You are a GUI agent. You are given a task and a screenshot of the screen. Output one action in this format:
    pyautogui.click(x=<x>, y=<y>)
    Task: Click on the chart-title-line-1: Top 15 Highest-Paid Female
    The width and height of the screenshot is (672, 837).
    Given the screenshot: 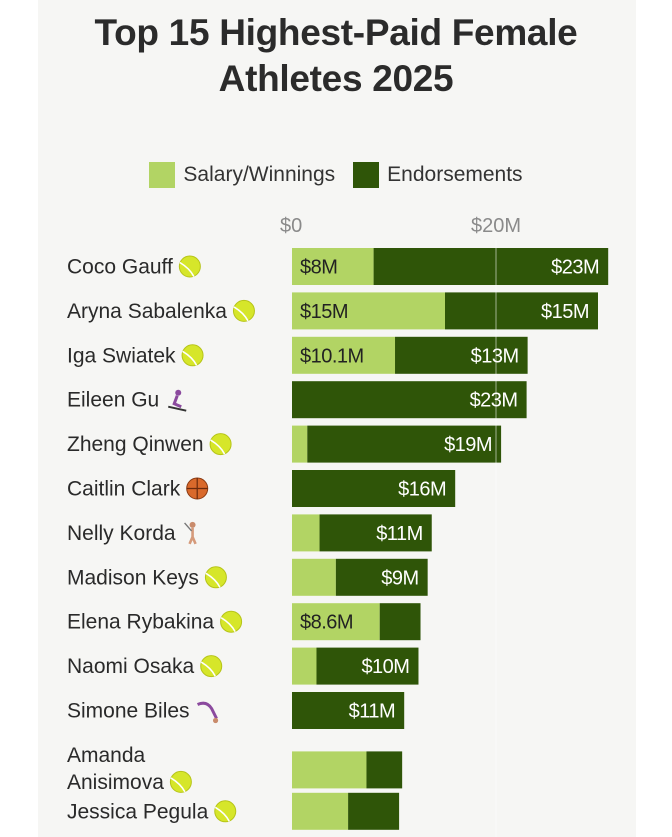 What is the action you would take?
    pyautogui.click(x=336, y=32)
    